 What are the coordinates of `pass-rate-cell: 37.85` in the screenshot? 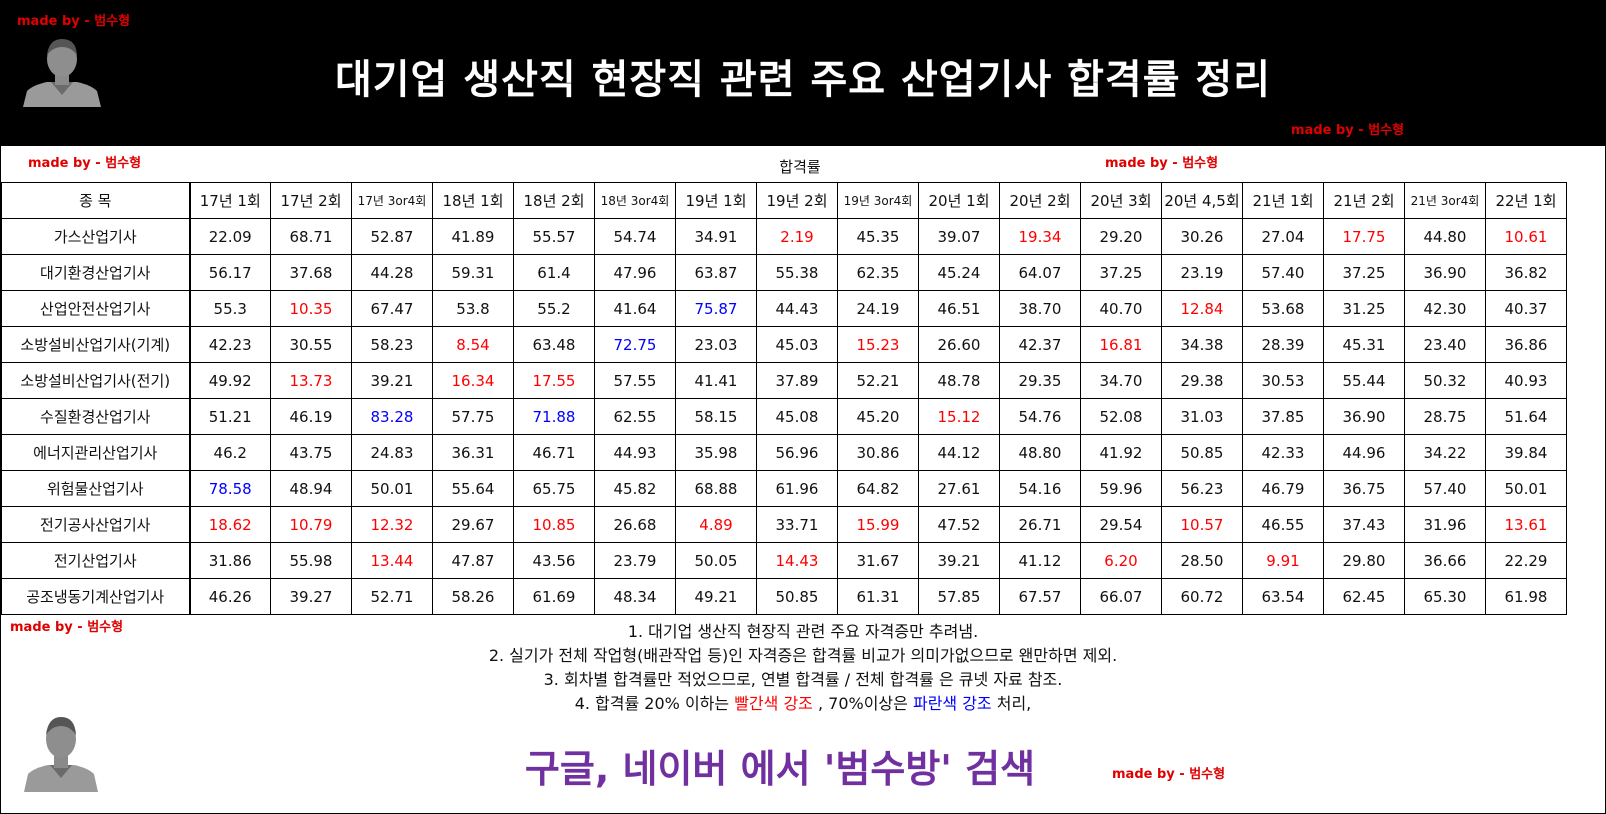 It's located at (1283, 416).